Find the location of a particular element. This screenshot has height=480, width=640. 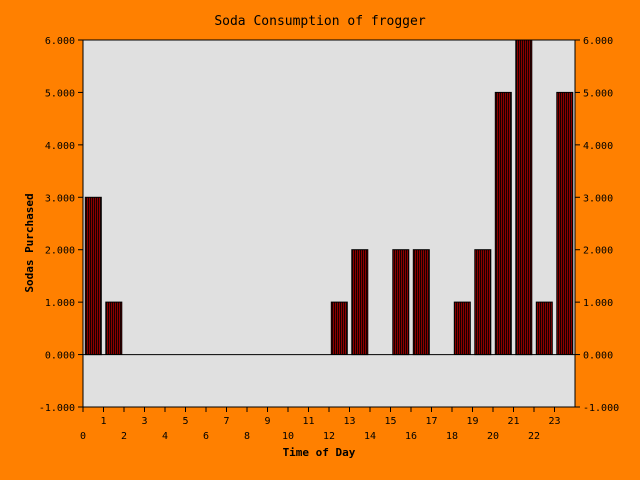

x-tick-label-7: 7 is located at coordinates (226, 421).